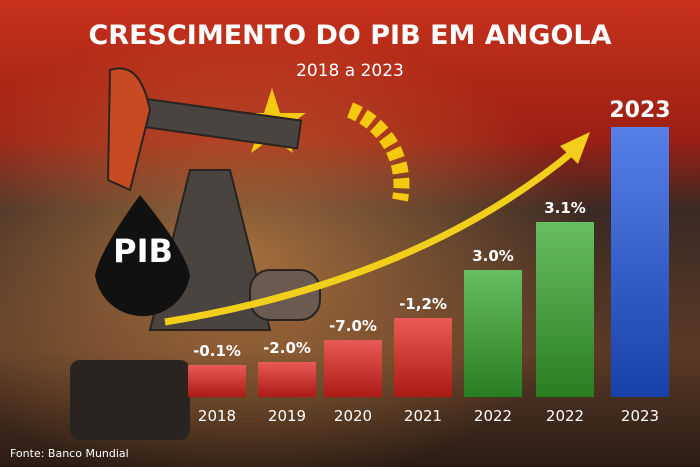  Describe the element at coordinates (353, 416) in the screenshot. I see `x-tick-label: 2020` at that location.